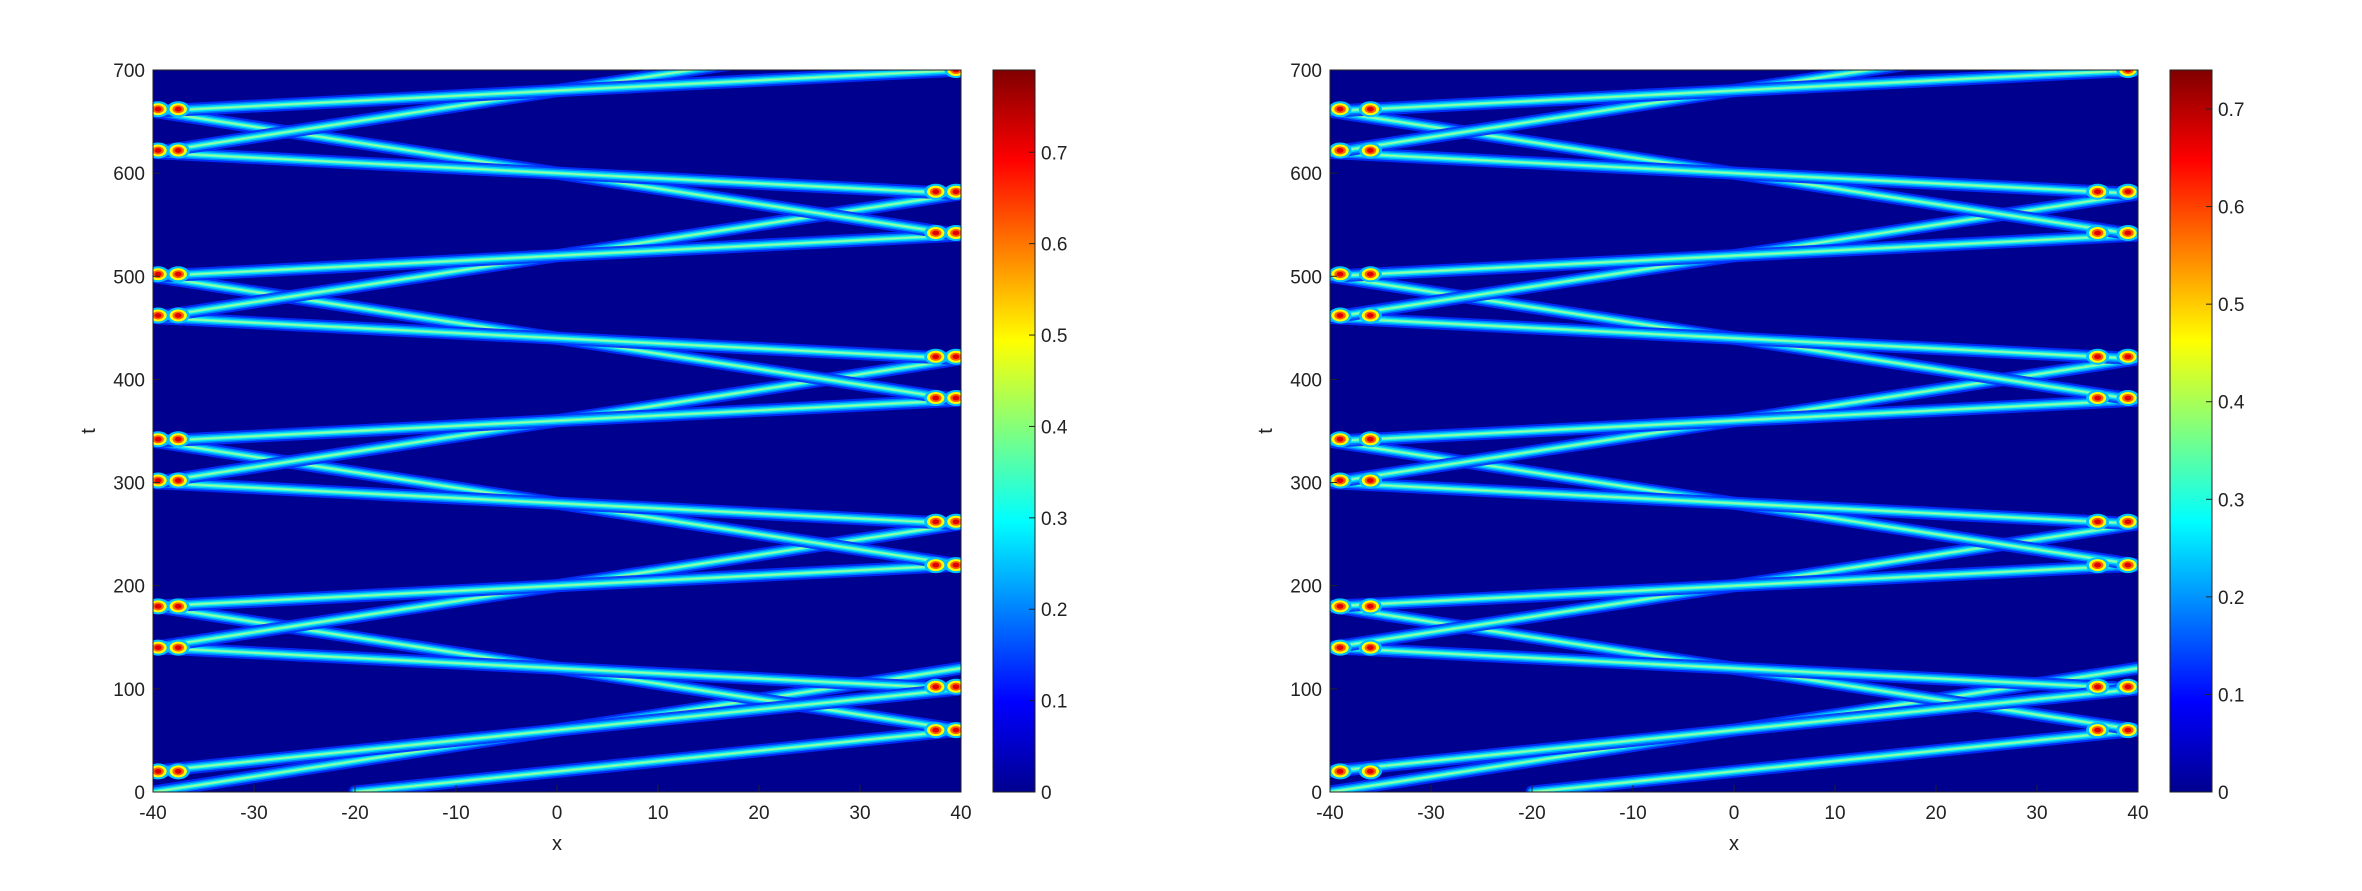  Describe the element at coordinates (1430, 813) in the screenshot. I see `x-tick-label: -30` at that location.